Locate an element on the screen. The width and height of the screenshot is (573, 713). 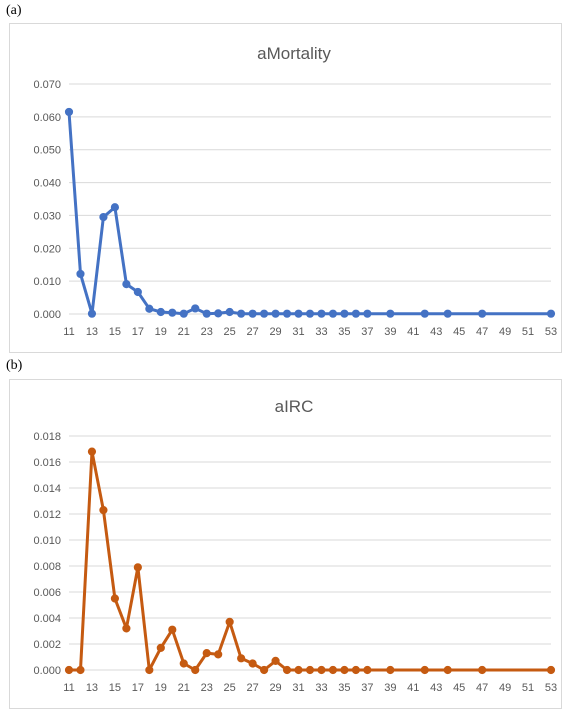
x-tick-label: 39 is located at coordinates (390, 688).